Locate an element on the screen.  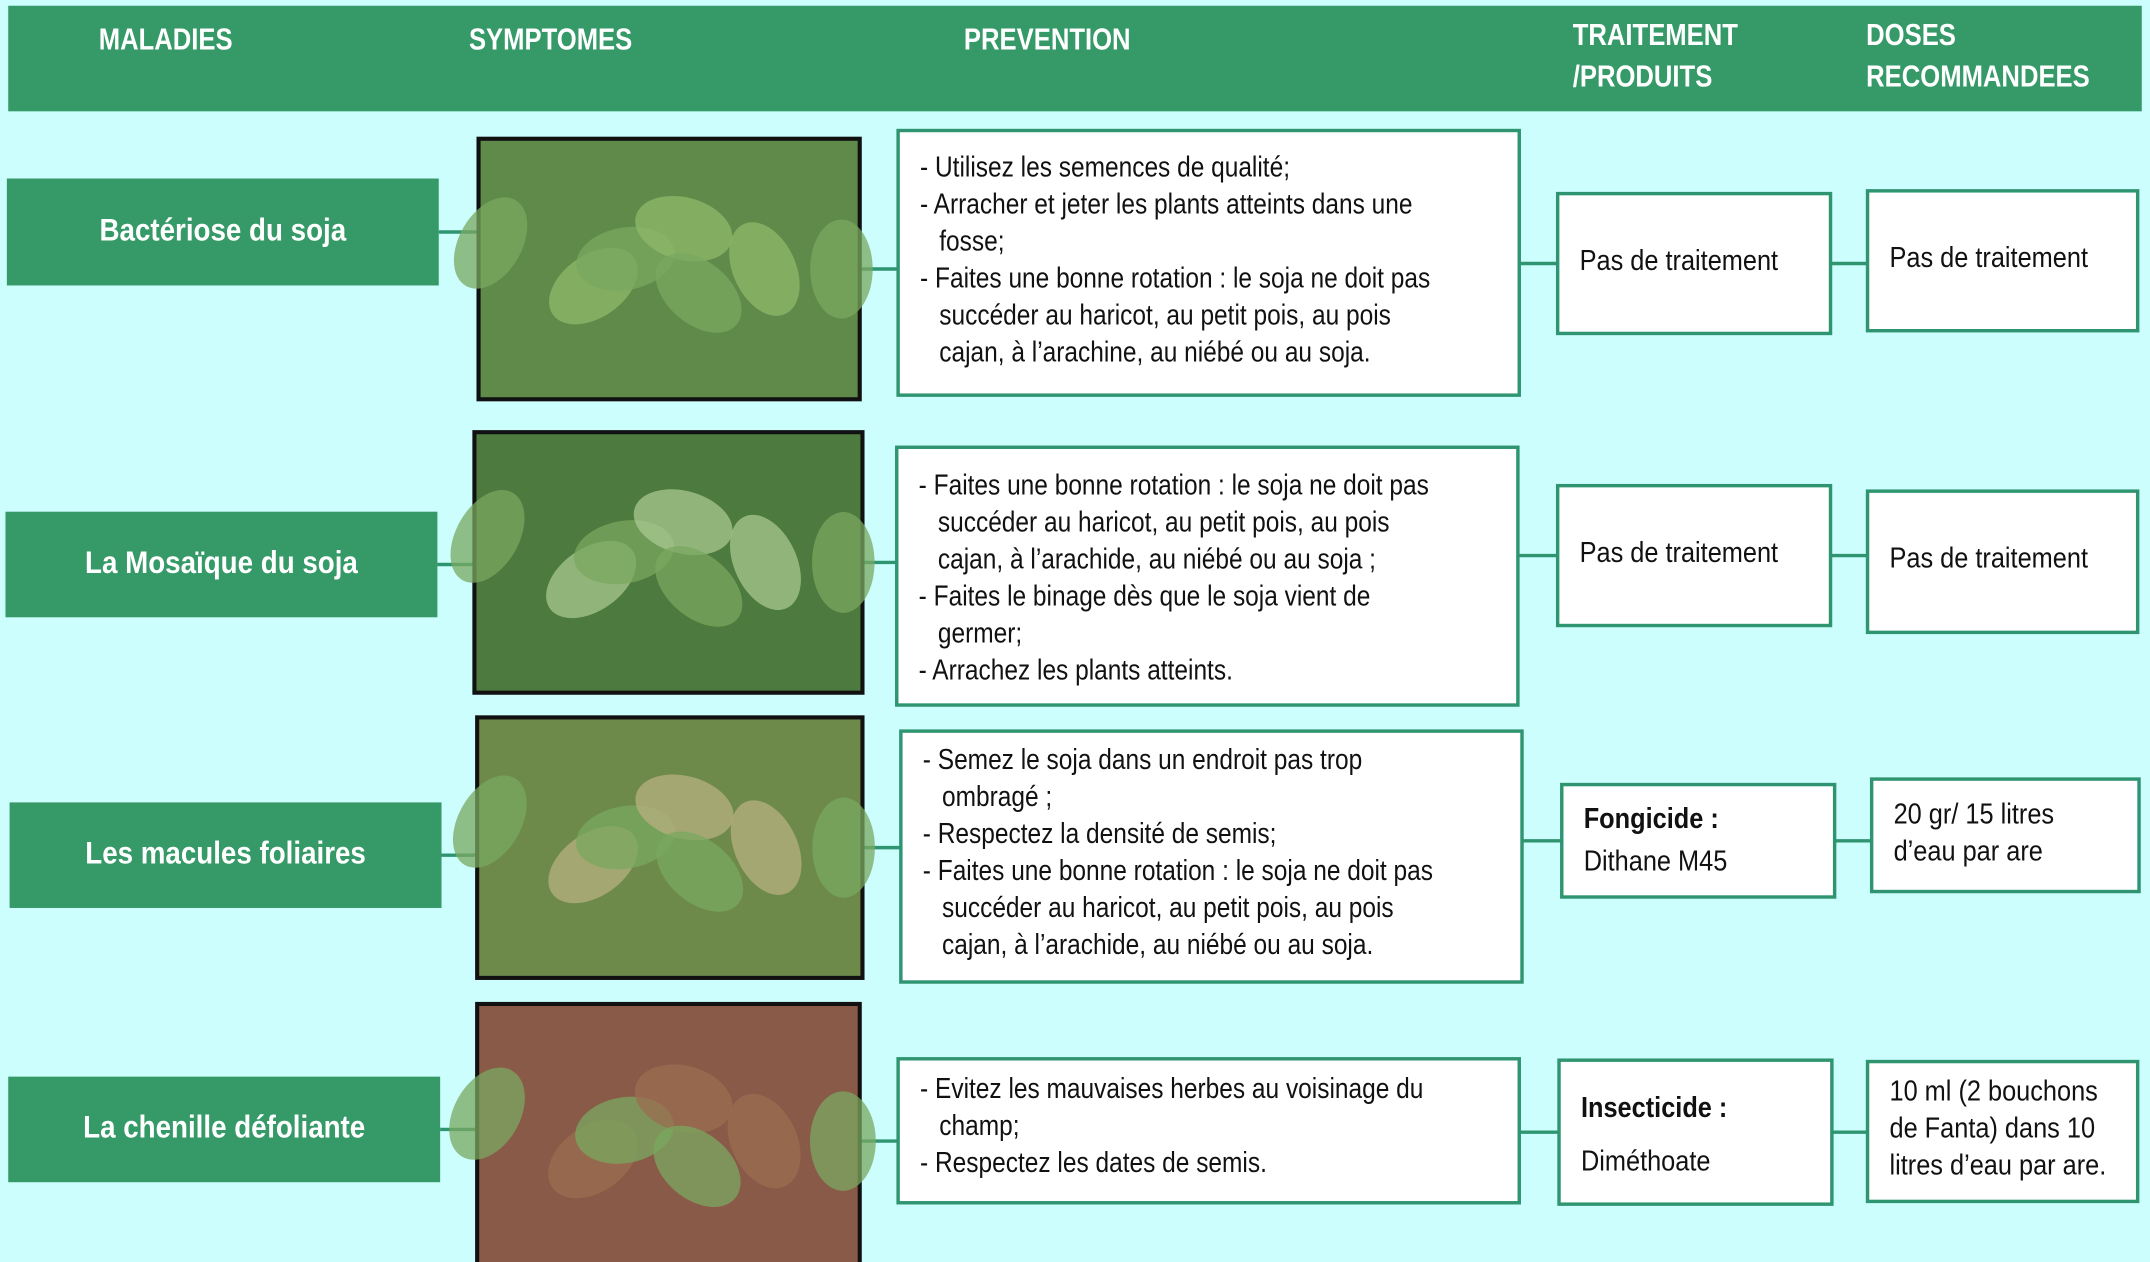
treatment-text: Insecticide : is located at coordinates (1654, 1107).